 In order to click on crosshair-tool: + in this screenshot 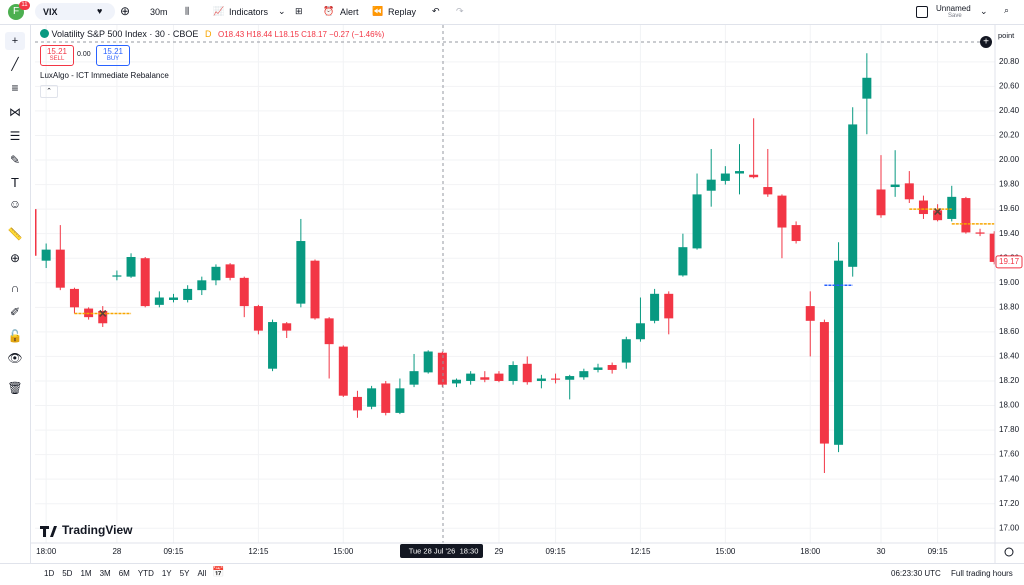, I will do `click(15, 41)`.